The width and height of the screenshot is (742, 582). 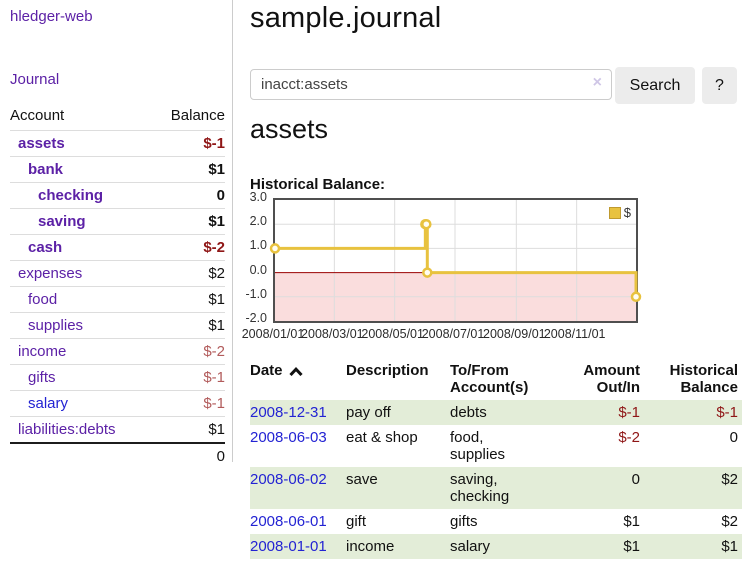 I want to click on clear-search-icon: ×, so click(x=597, y=82).